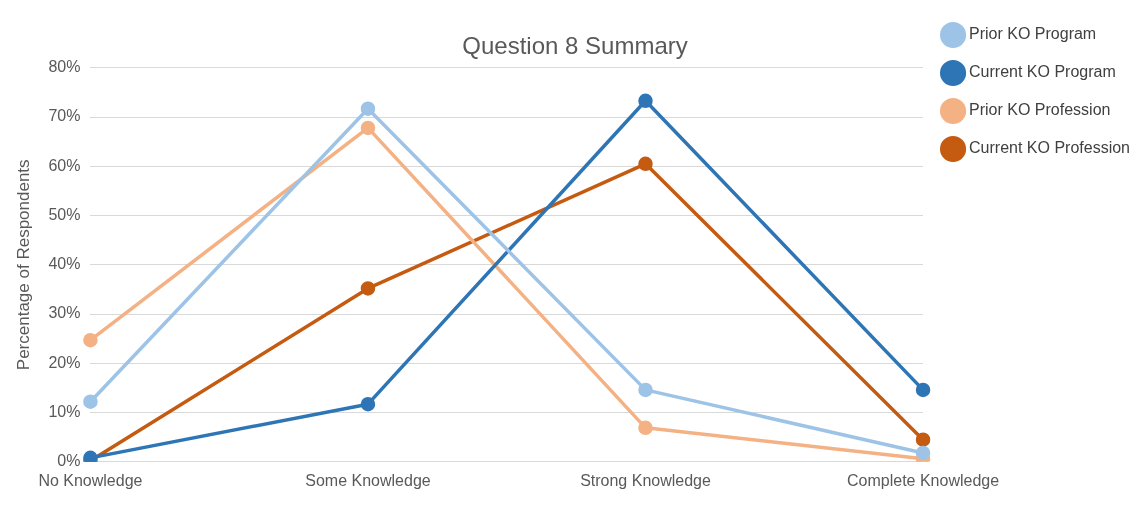  What do you see at coordinates (575, 46) in the screenshot?
I see `chart-title: Question 8 Summary` at bounding box center [575, 46].